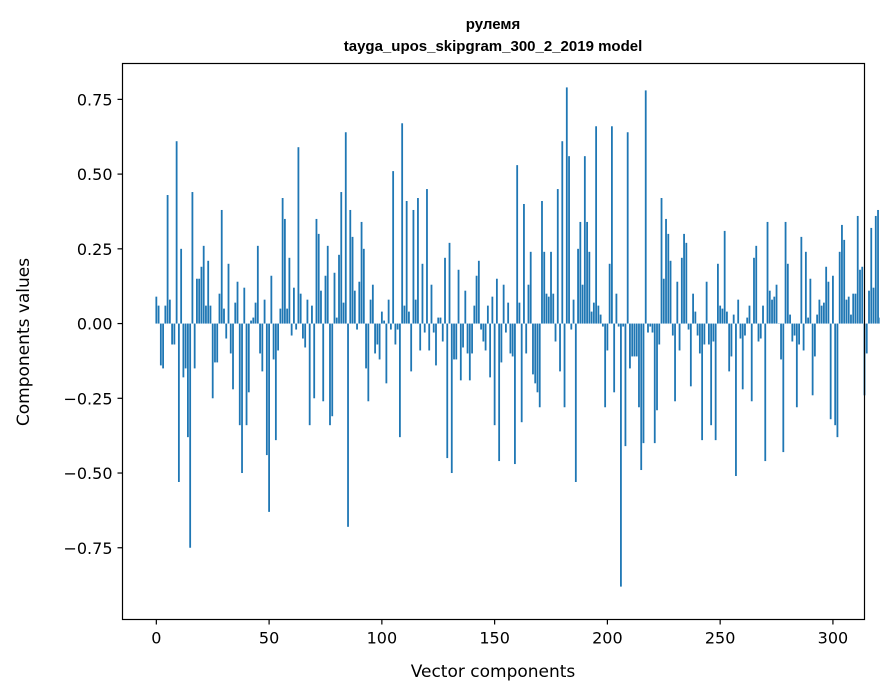 The width and height of the screenshot is (880, 696). I want to click on x-tick-label: 200, so click(607, 638).